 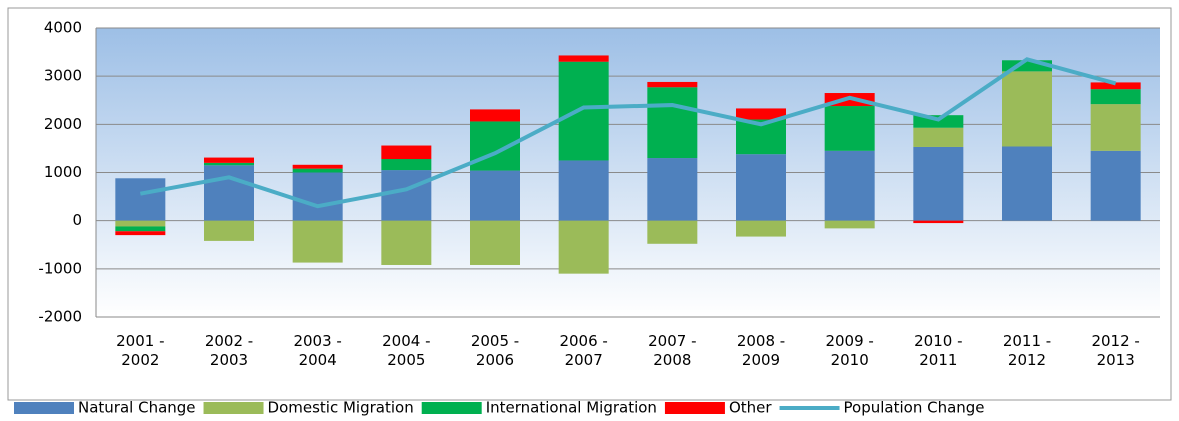 I want to click on legend-label: International Migration, so click(x=571, y=408).